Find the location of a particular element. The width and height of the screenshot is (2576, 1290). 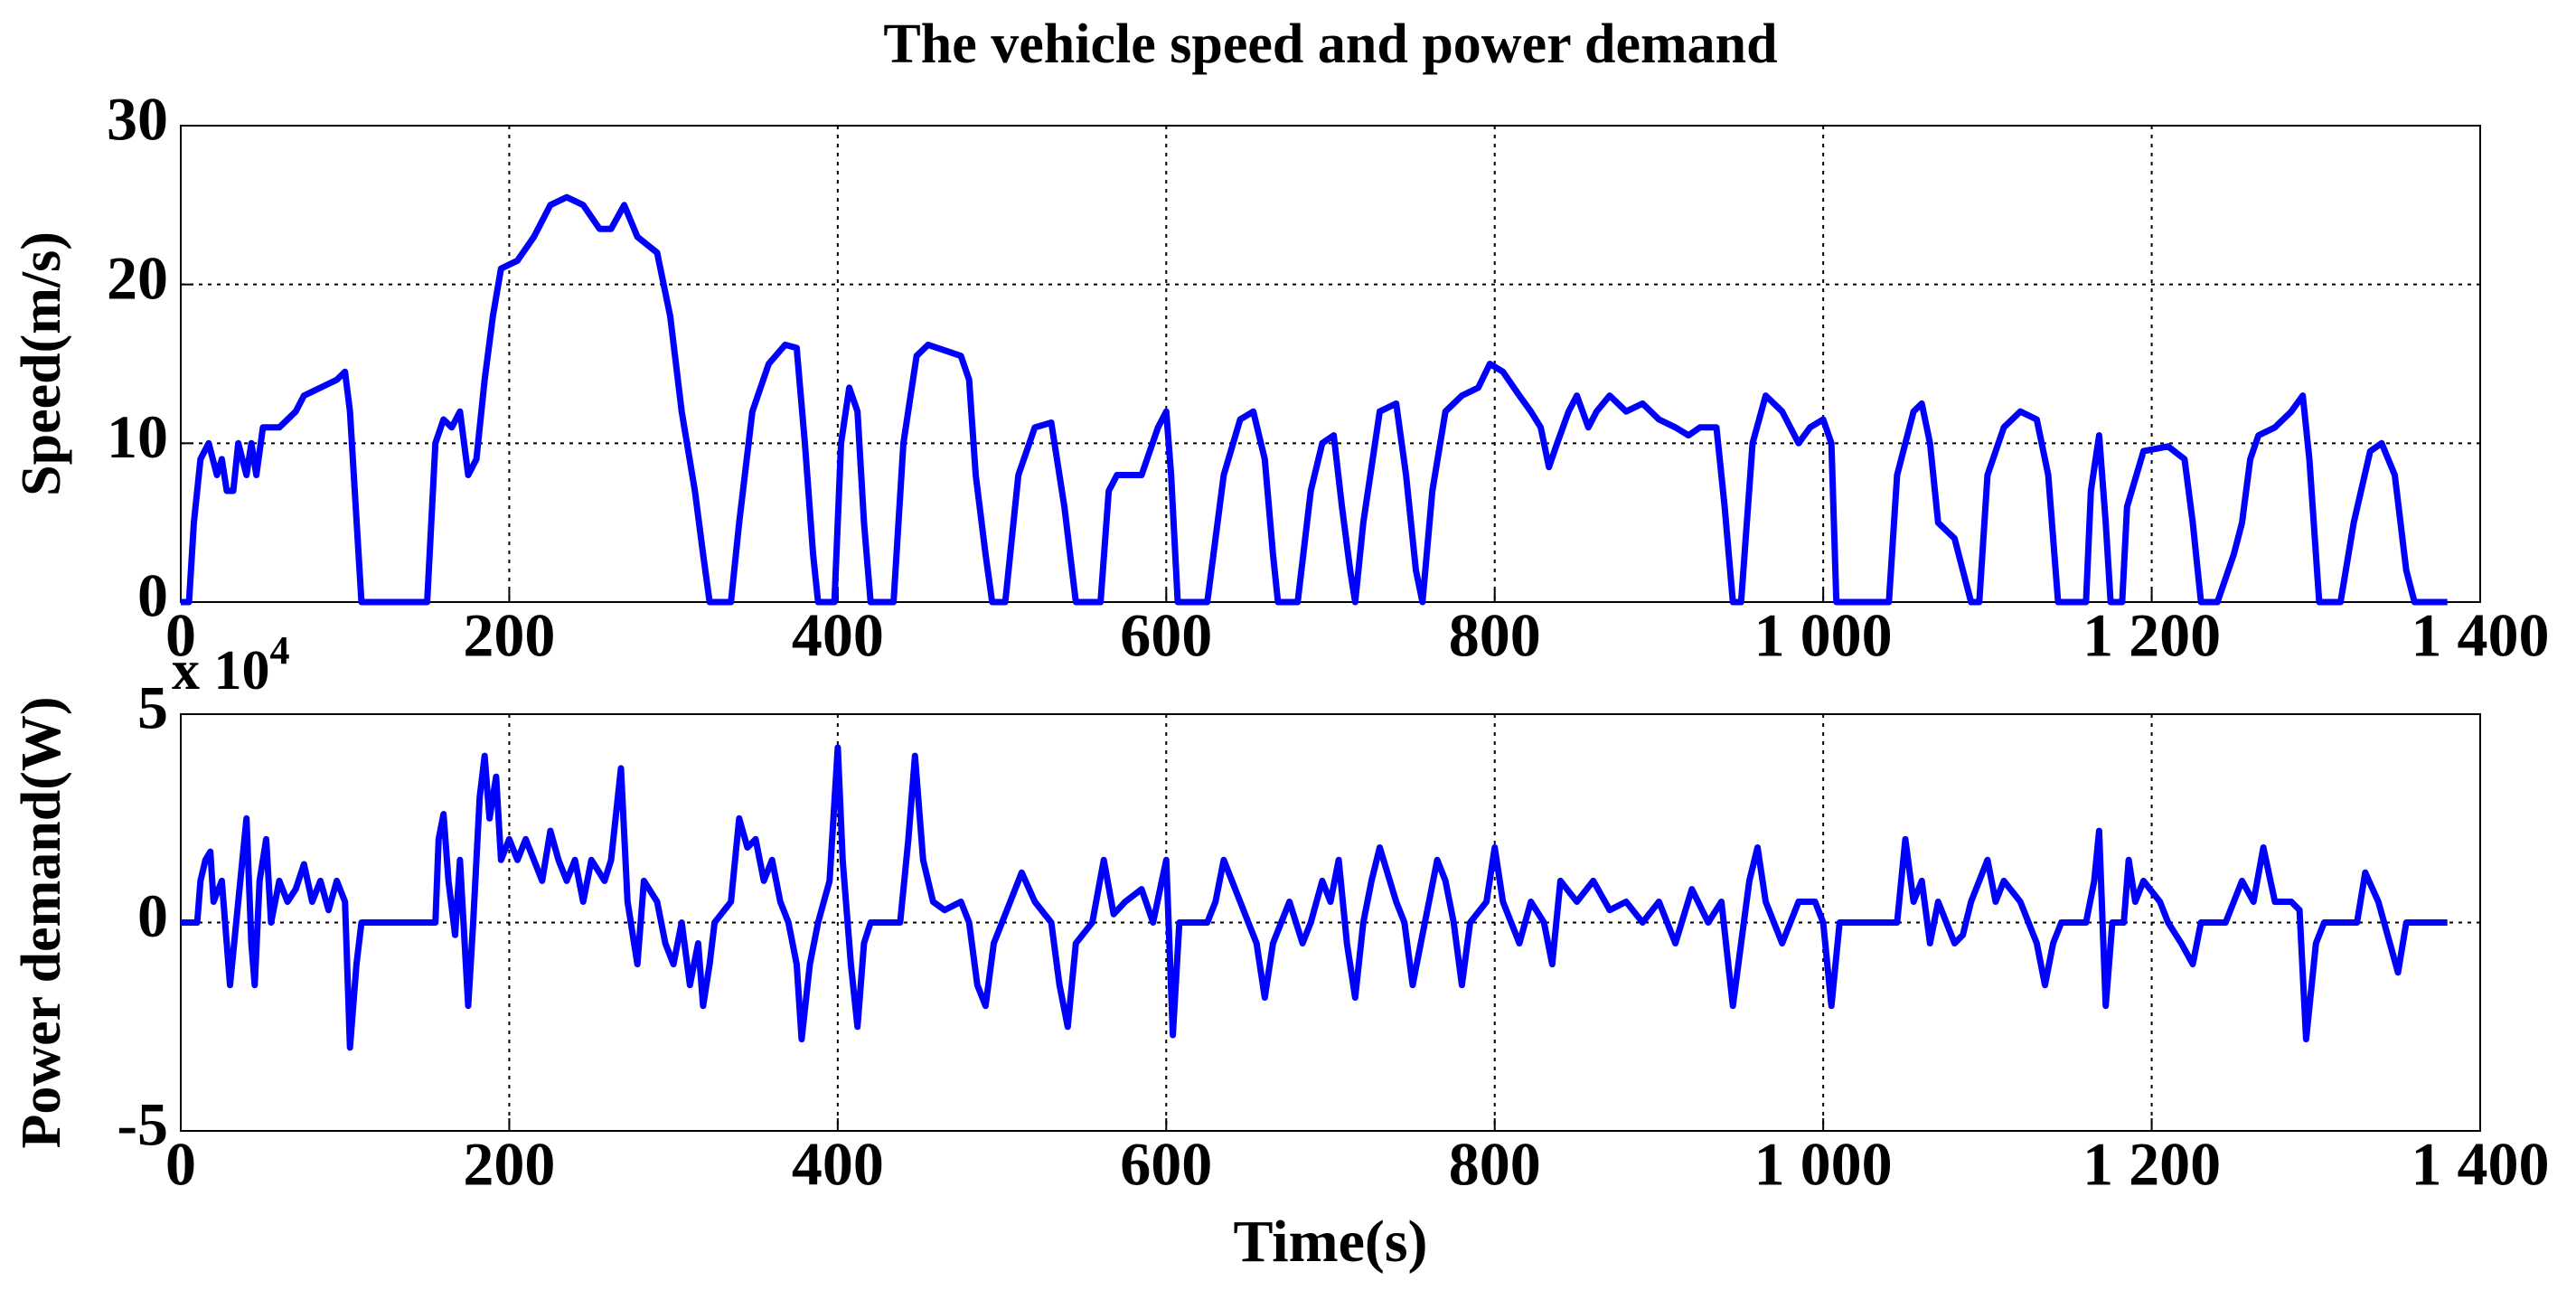

y-offset-label: x 104 is located at coordinates (231, 664).